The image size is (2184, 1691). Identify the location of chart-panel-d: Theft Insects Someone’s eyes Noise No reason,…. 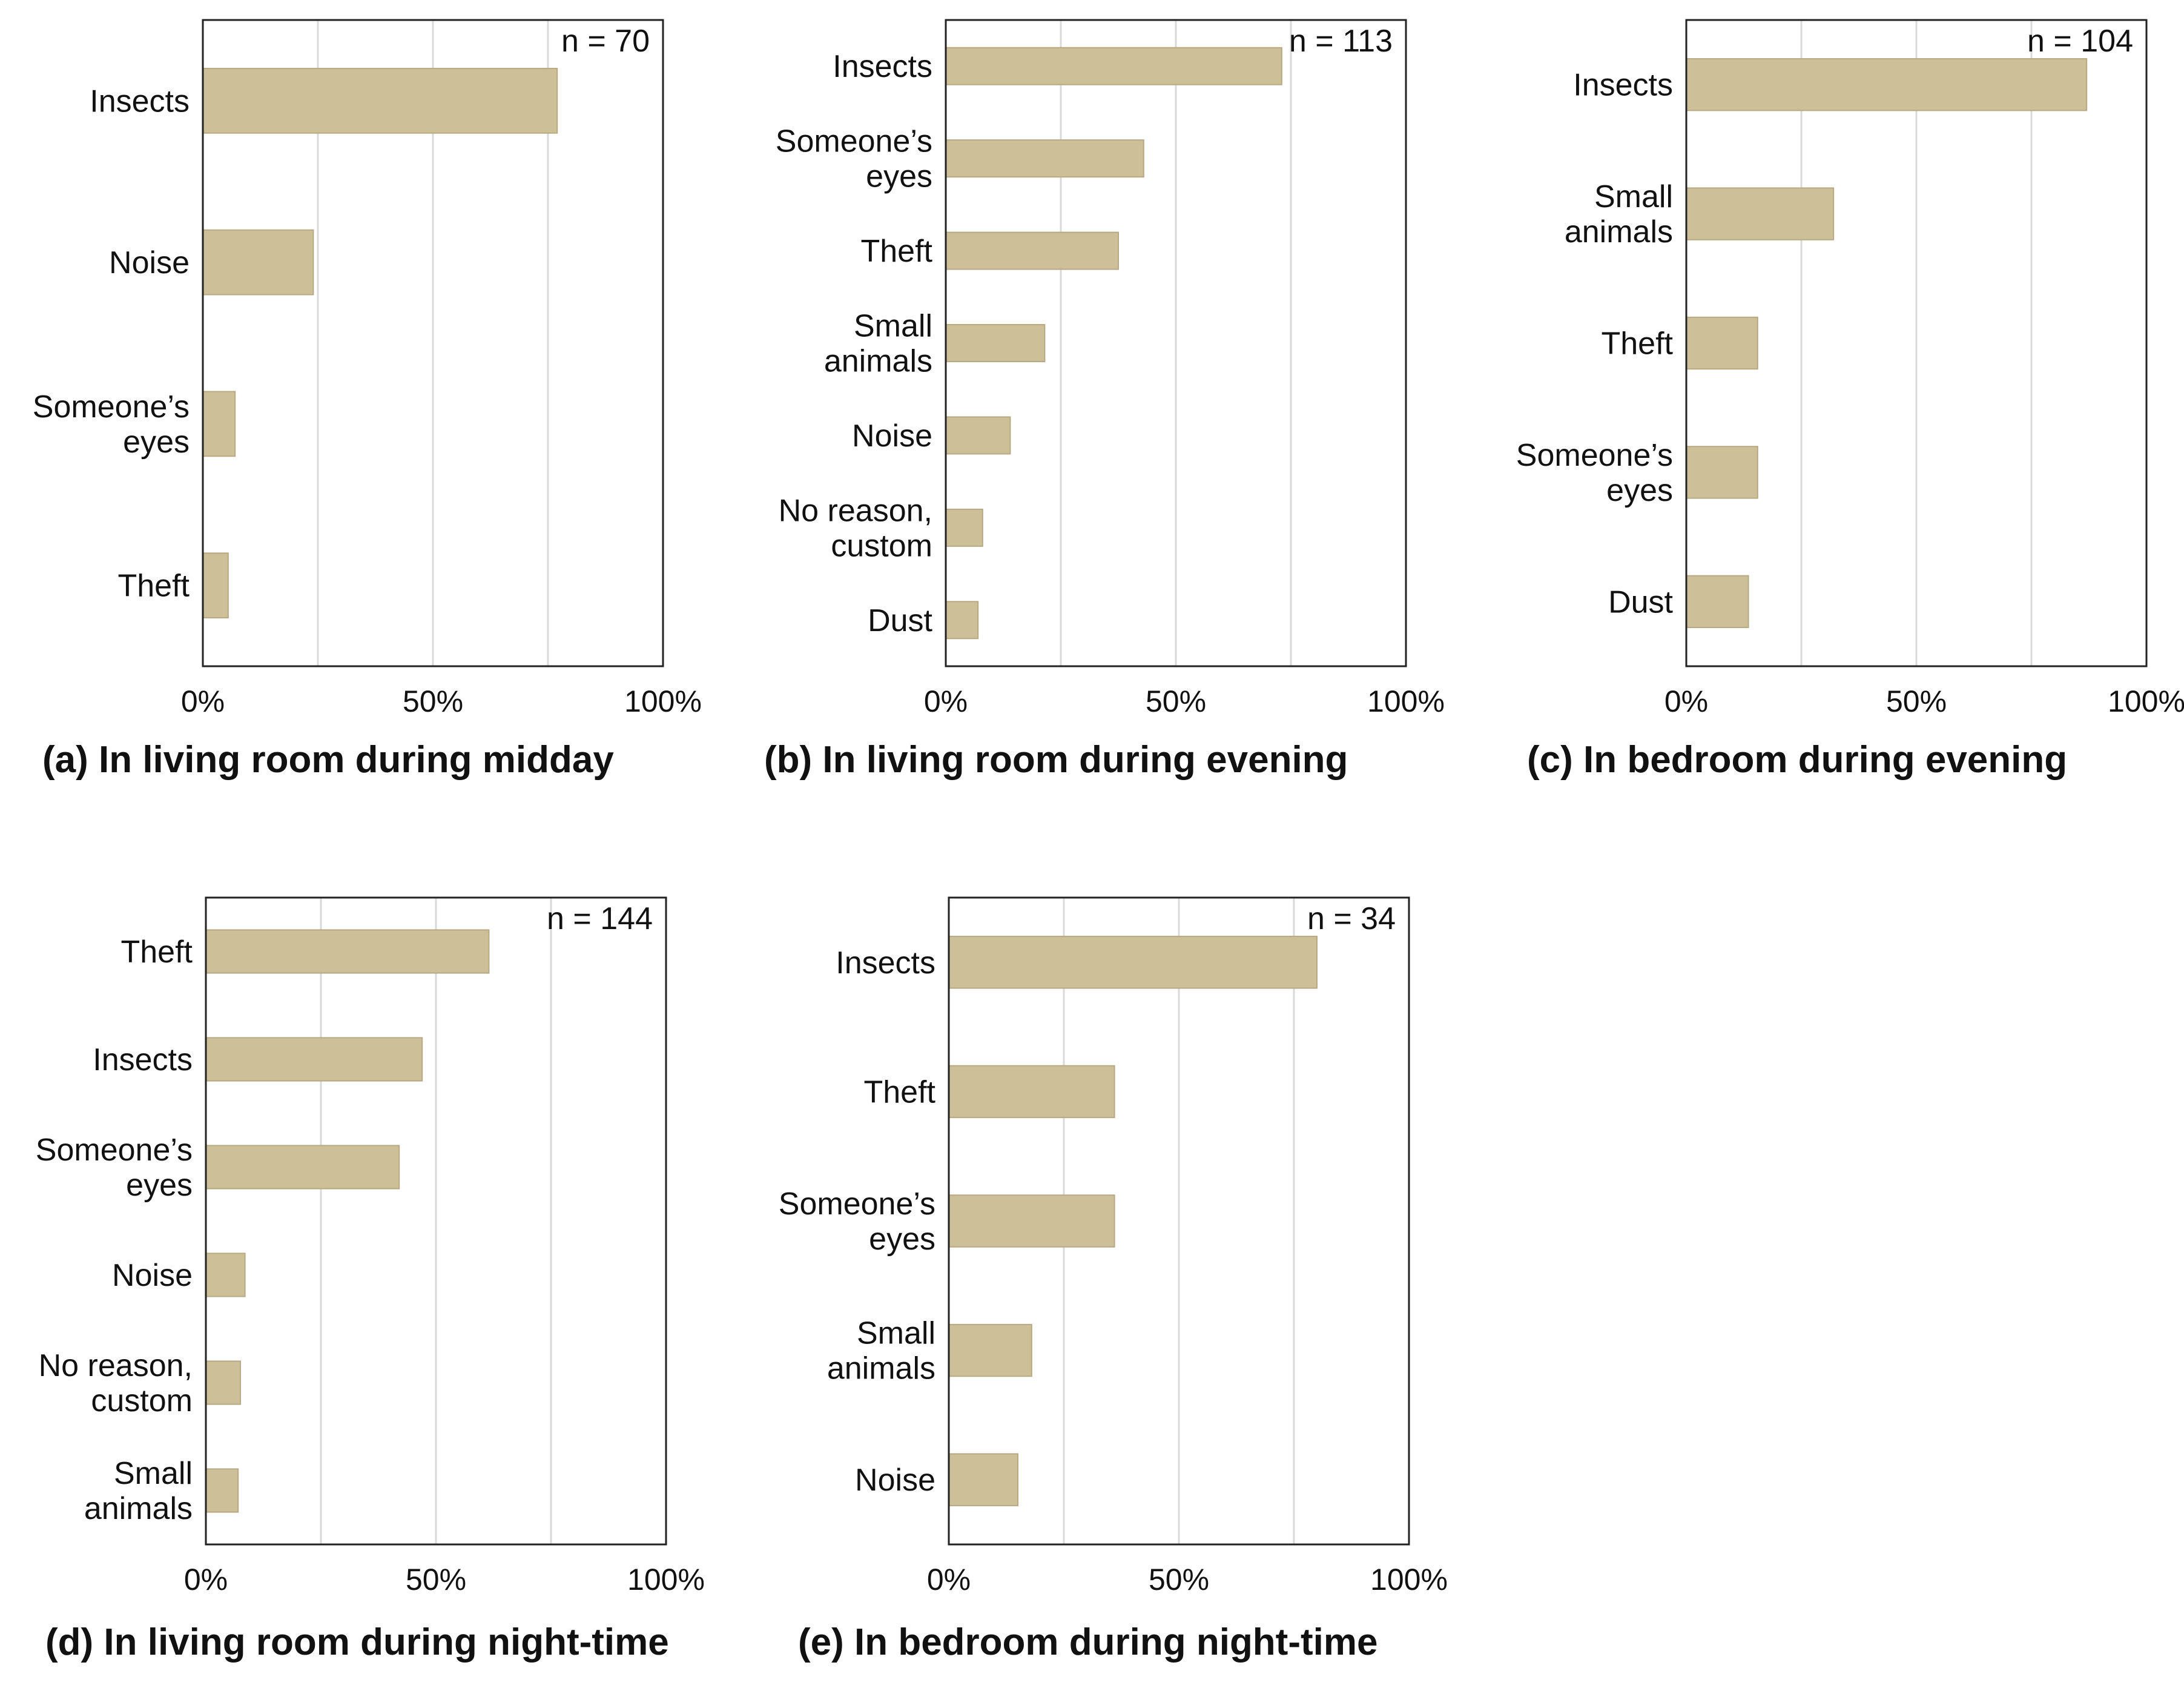
(370, 1279).